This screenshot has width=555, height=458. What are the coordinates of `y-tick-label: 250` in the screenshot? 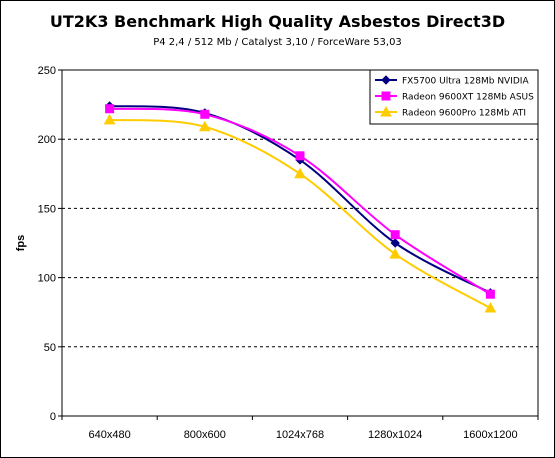 It's located at (47, 71).